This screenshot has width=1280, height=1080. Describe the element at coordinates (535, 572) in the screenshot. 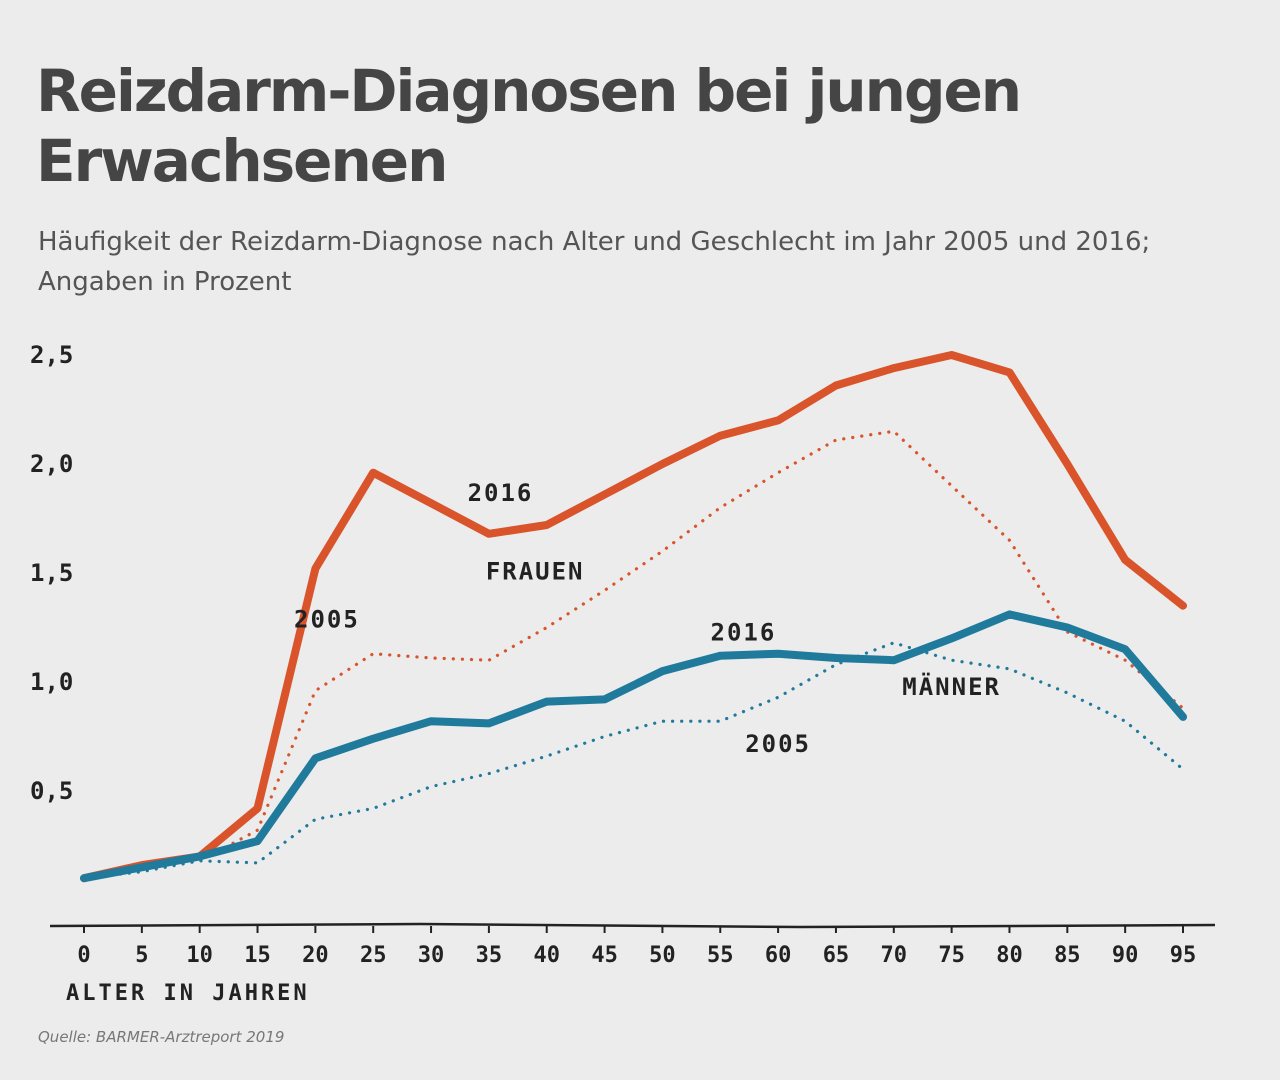

I see `annotation-label: FRAUEN` at that location.